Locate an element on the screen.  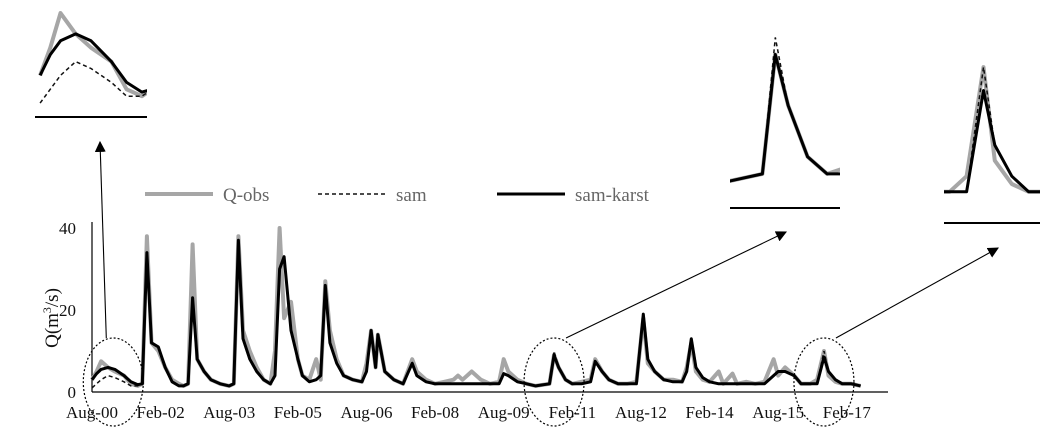
x-tick-label: Feb-08 is located at coordinates (435, 412).